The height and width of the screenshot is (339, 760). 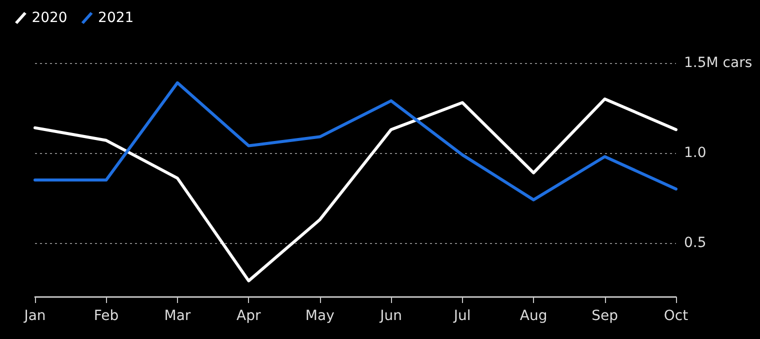 I want to click on x-tick-label: Jun, so click(x=390, y=316).